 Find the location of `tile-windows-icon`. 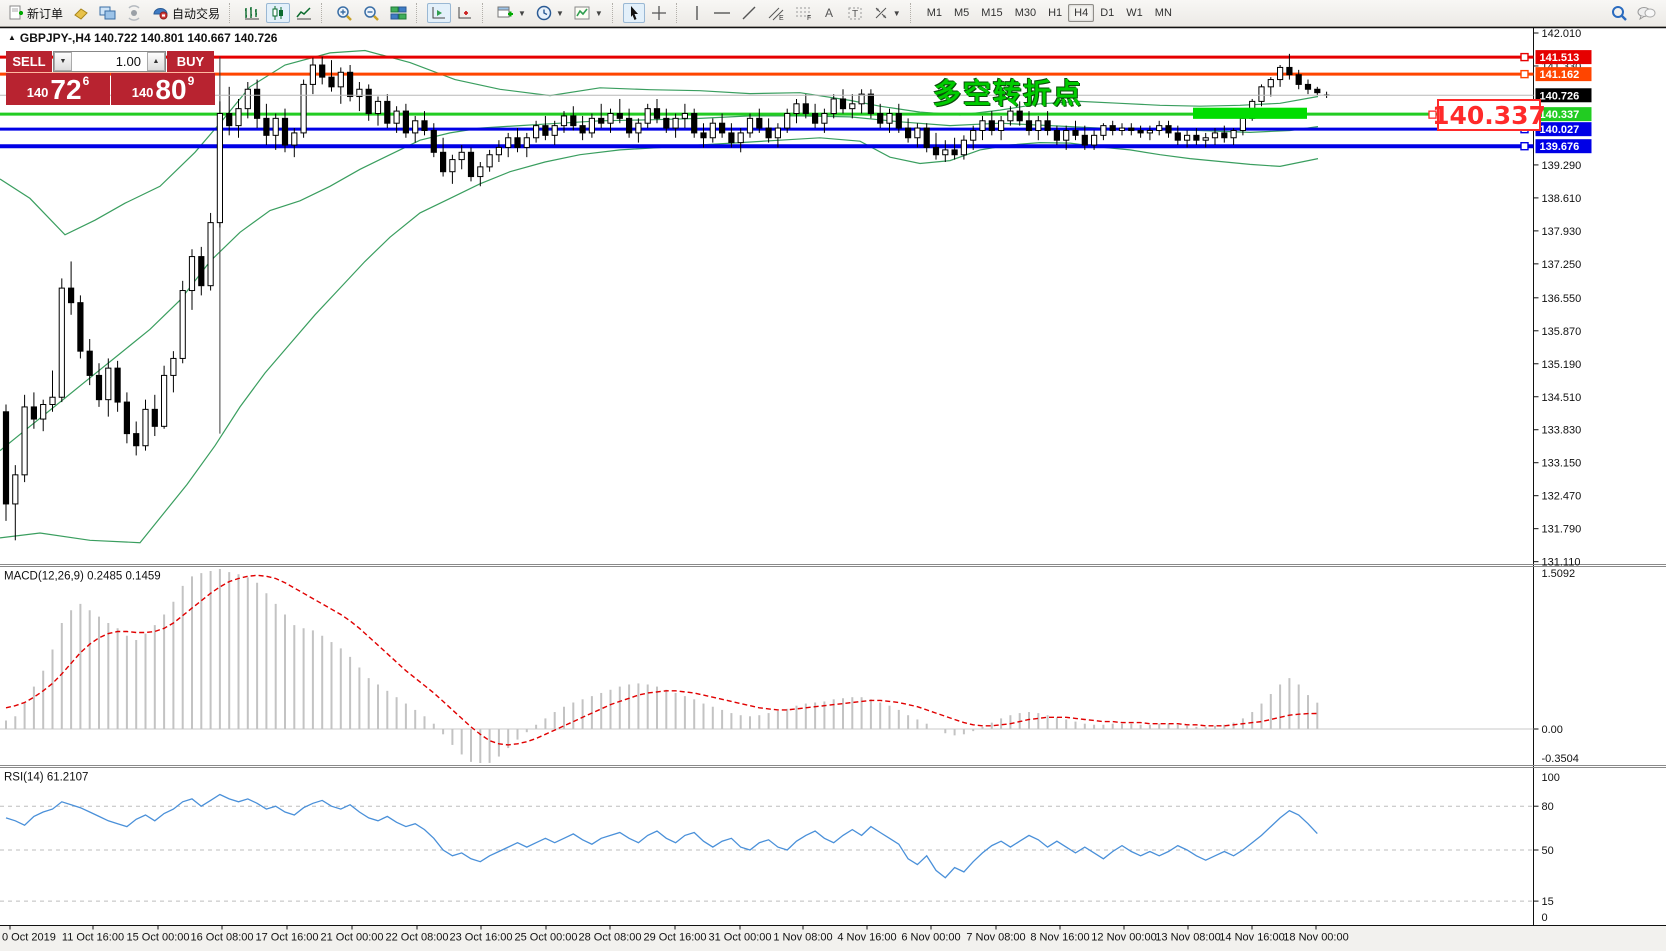

tile-windows-icon is located at coordinates (398, 13).